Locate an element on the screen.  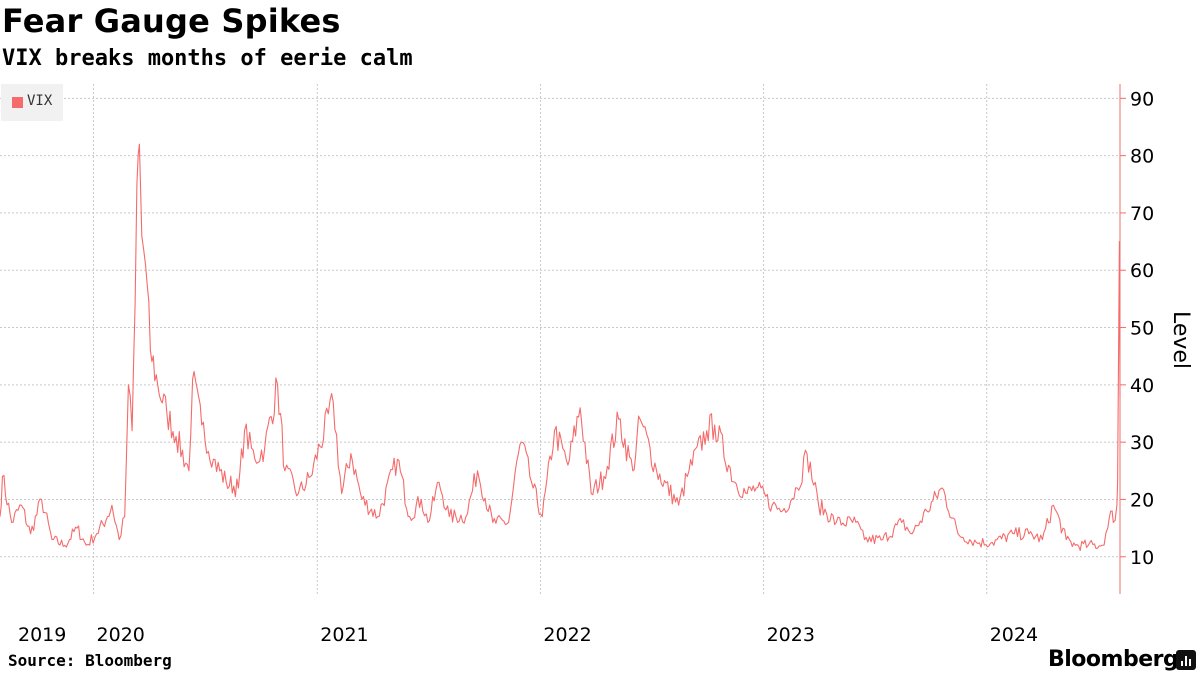
brand-logo: Bloomberg is located at coordinates (1113, 659).